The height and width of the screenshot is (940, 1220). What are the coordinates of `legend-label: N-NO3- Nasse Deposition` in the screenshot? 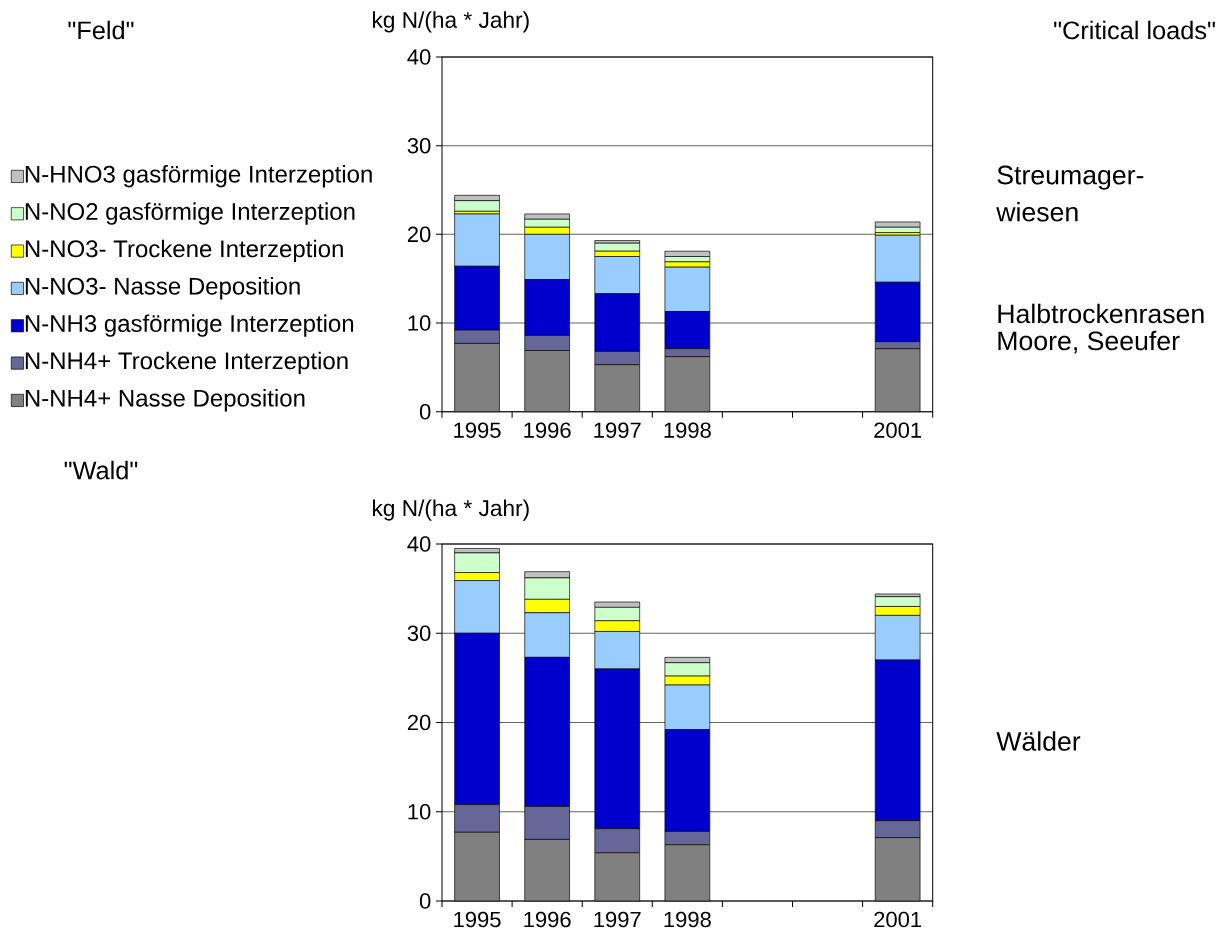 It's located at (162, 288).